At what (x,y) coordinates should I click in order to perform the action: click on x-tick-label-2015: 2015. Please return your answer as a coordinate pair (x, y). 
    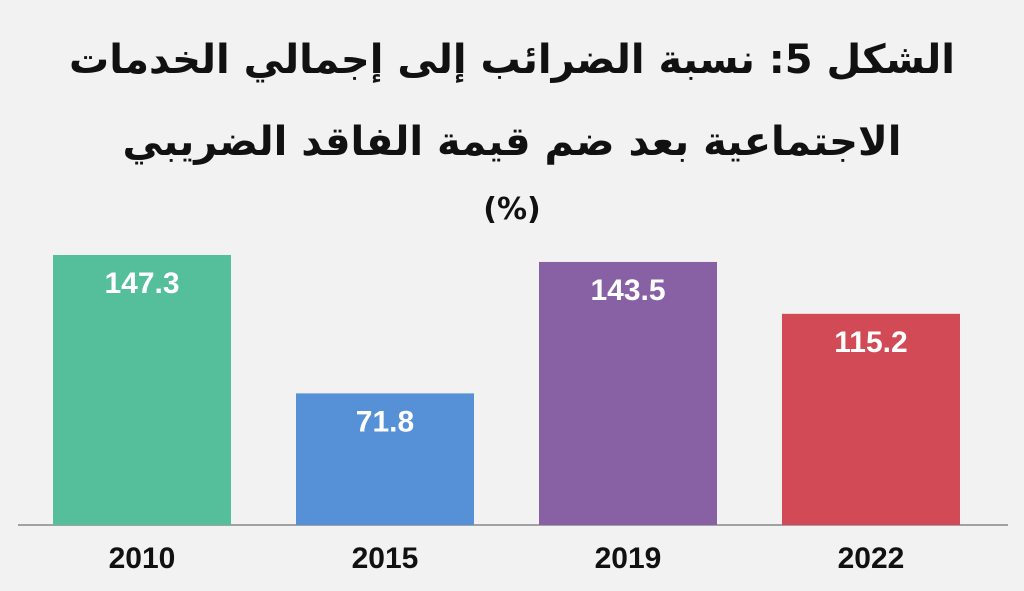
    Looking at the image, I should click on (385, 558).